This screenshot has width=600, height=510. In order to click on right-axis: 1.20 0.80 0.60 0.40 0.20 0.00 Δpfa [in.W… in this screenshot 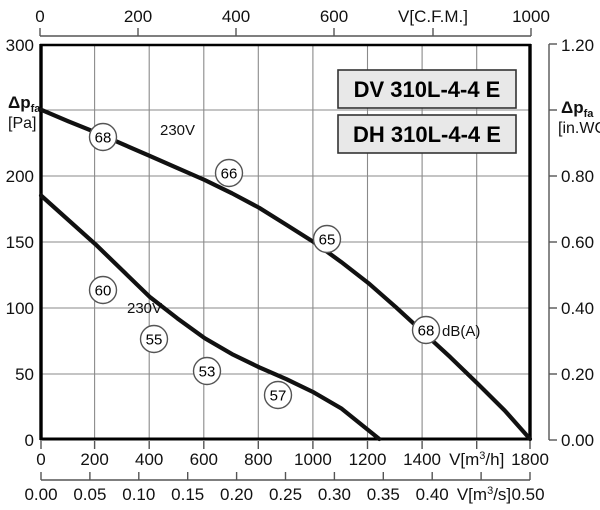, I will do `click(574, 243)`.